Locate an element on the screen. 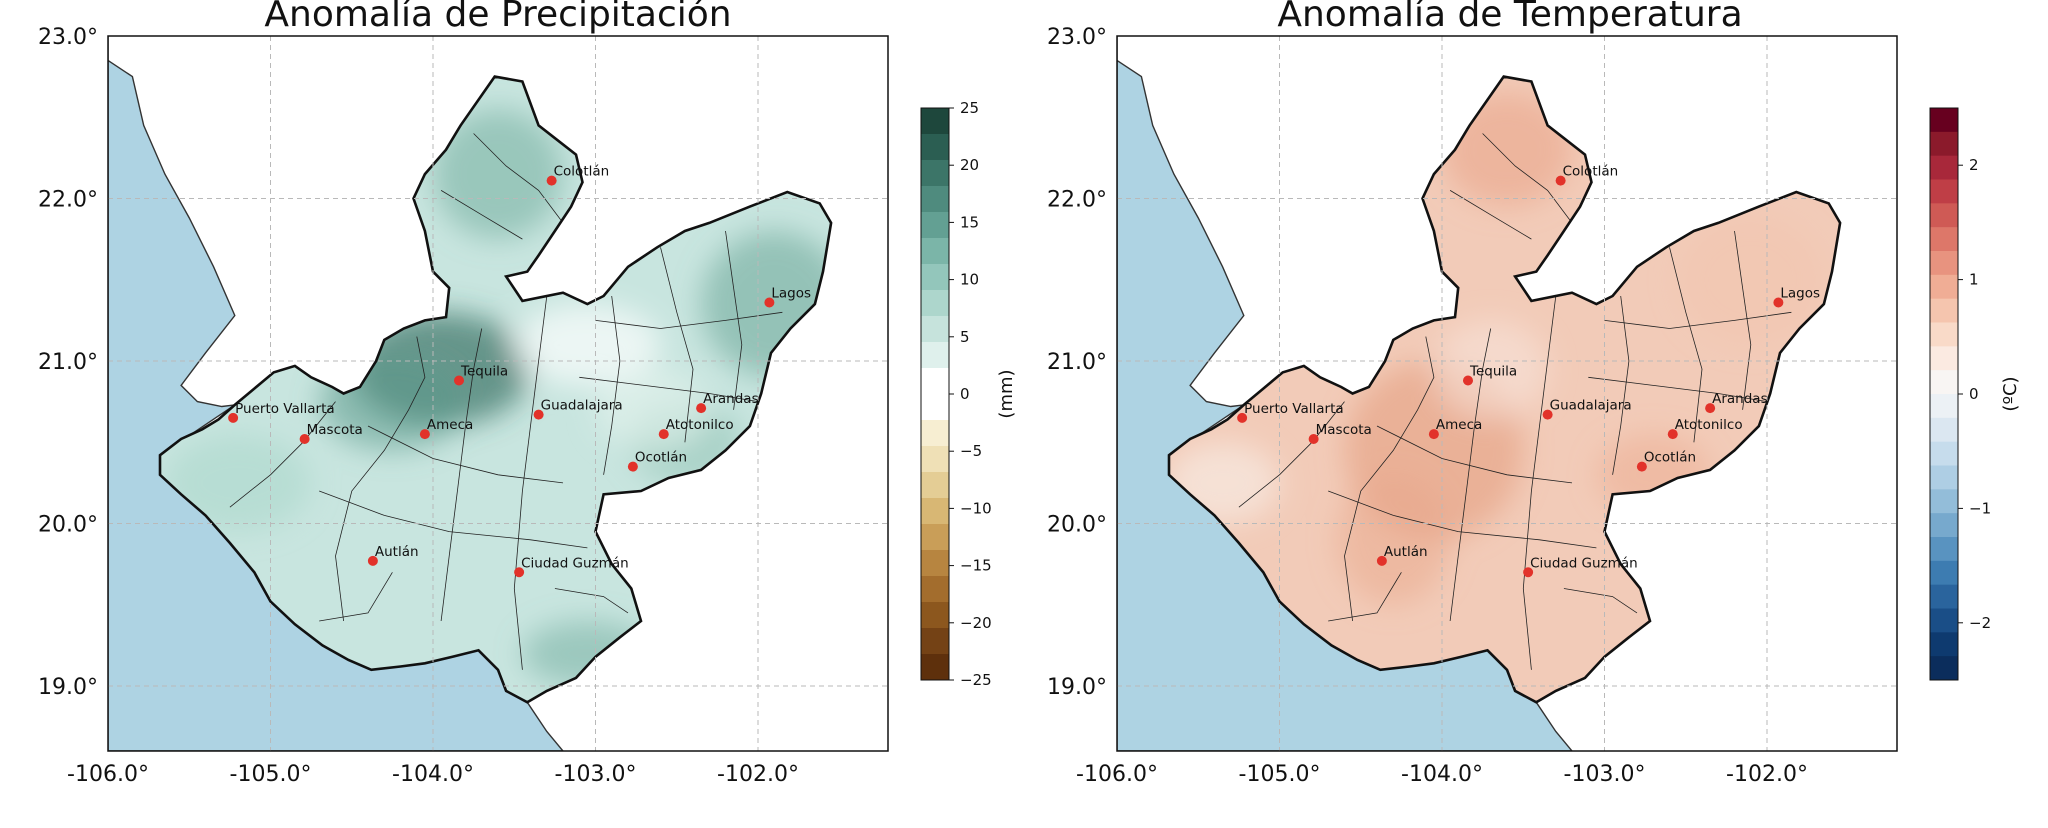  city-label: Ciudad Guzmán is located at coordinates (575, 563).